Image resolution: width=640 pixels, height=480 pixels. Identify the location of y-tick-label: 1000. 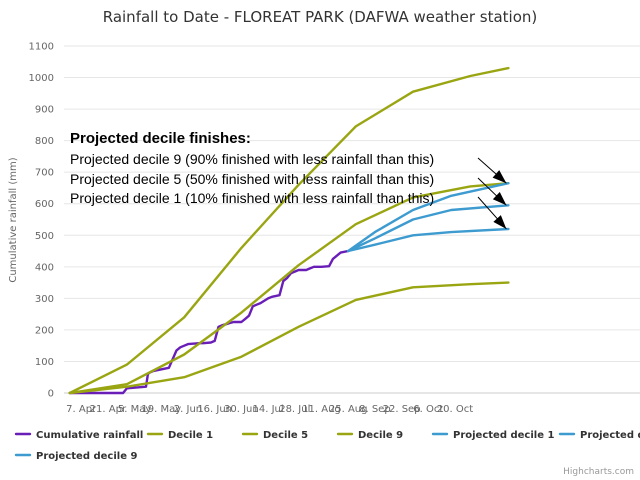
(41, 78).